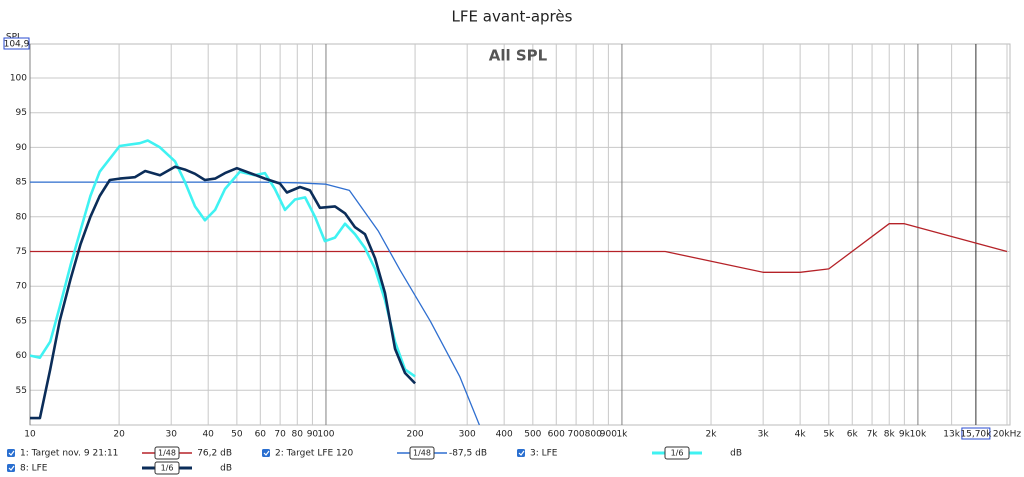  What do you see at coordinates (829, 435) in the screenshot?
I see `x-tick-label: 5k` at bounding box center [829, 435].